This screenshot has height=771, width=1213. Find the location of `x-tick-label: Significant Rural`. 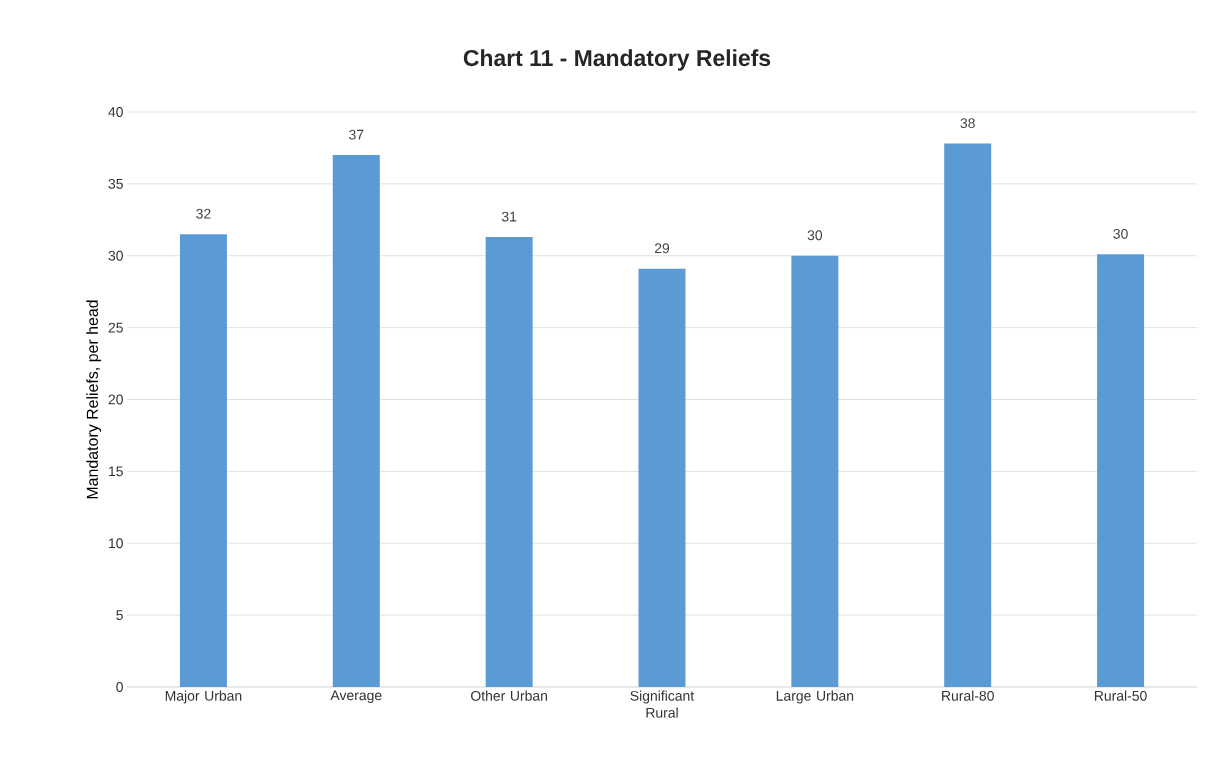

x-tick-label: Significant Rural is located at coordinates (662, 704).